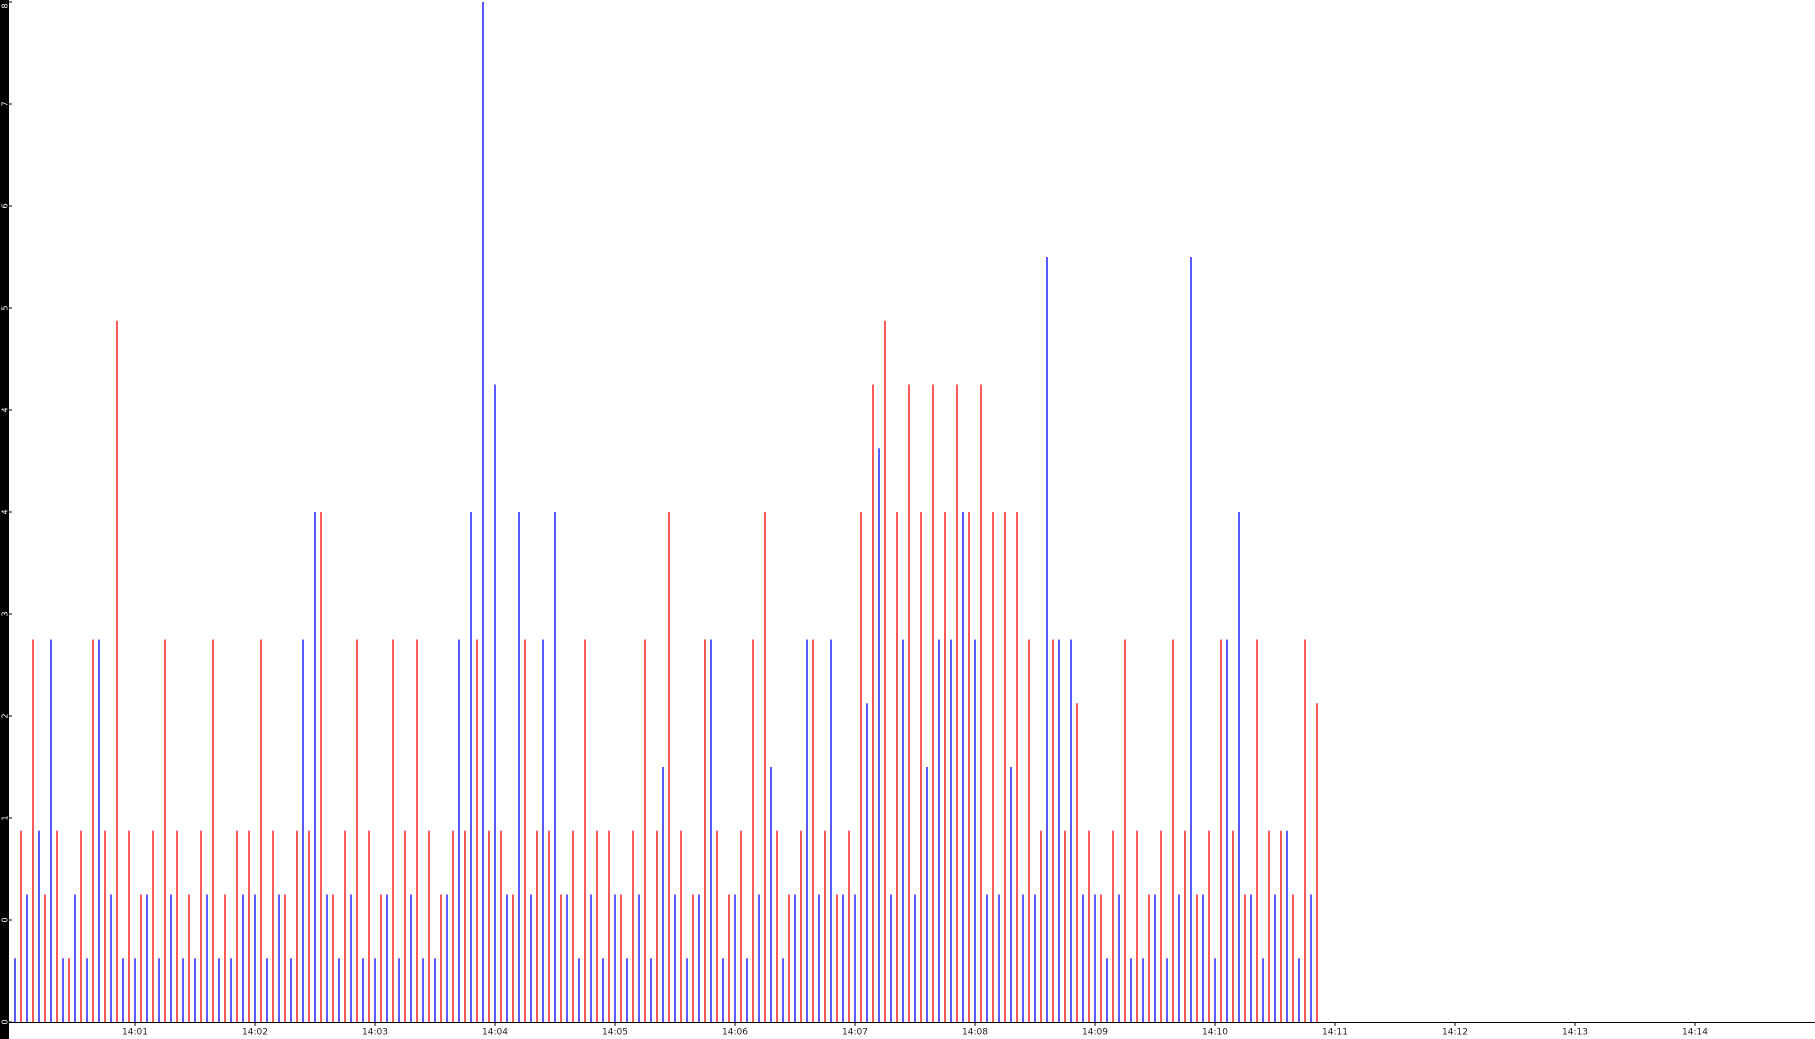 The image size is (1815, 1039). Describe the element at coordinates (1215, 1033) in the screenshot. I see `x-tick-label: 14:10` at that location.